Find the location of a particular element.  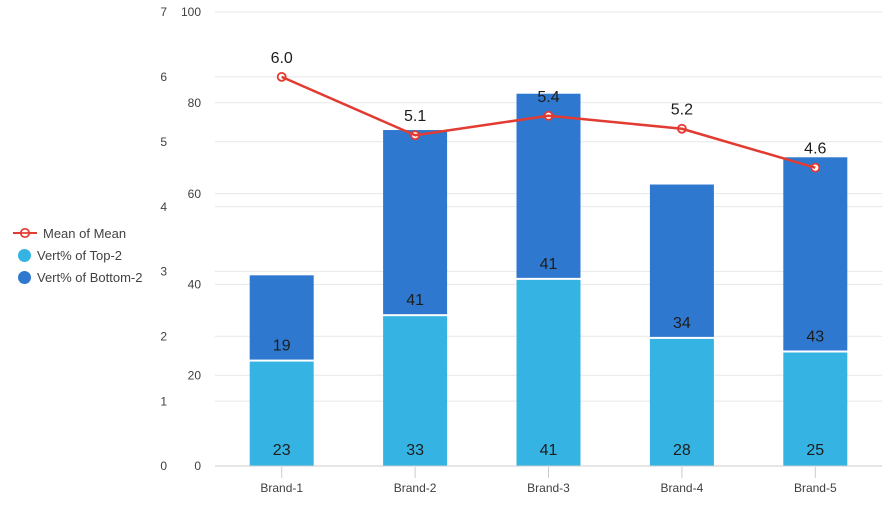

category-label: Brand-5 is located at coordinates (815, 488).